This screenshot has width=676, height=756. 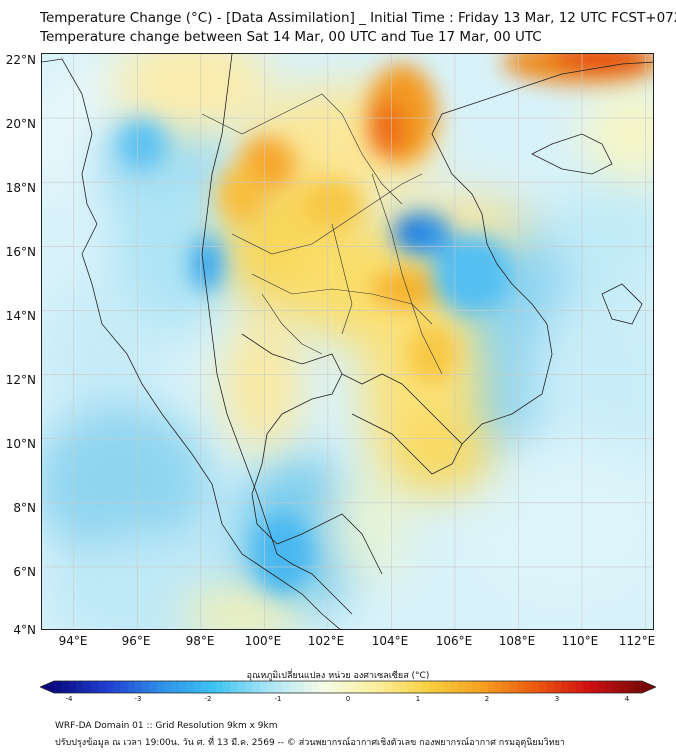 What do you see at coordinates (326, 641) in the screenshot?
I see `lon-label: 102°E` at bounding box center [326, 641].